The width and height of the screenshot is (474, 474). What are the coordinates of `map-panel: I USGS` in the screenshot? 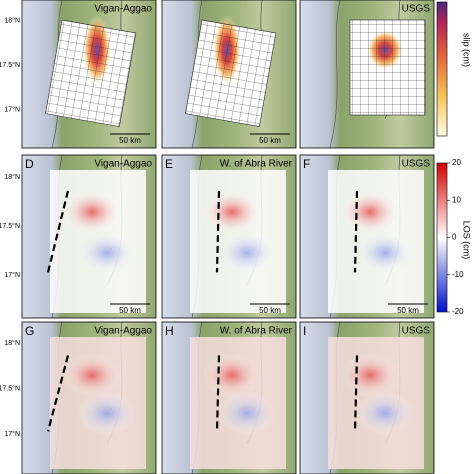 It's located at (367, 397).